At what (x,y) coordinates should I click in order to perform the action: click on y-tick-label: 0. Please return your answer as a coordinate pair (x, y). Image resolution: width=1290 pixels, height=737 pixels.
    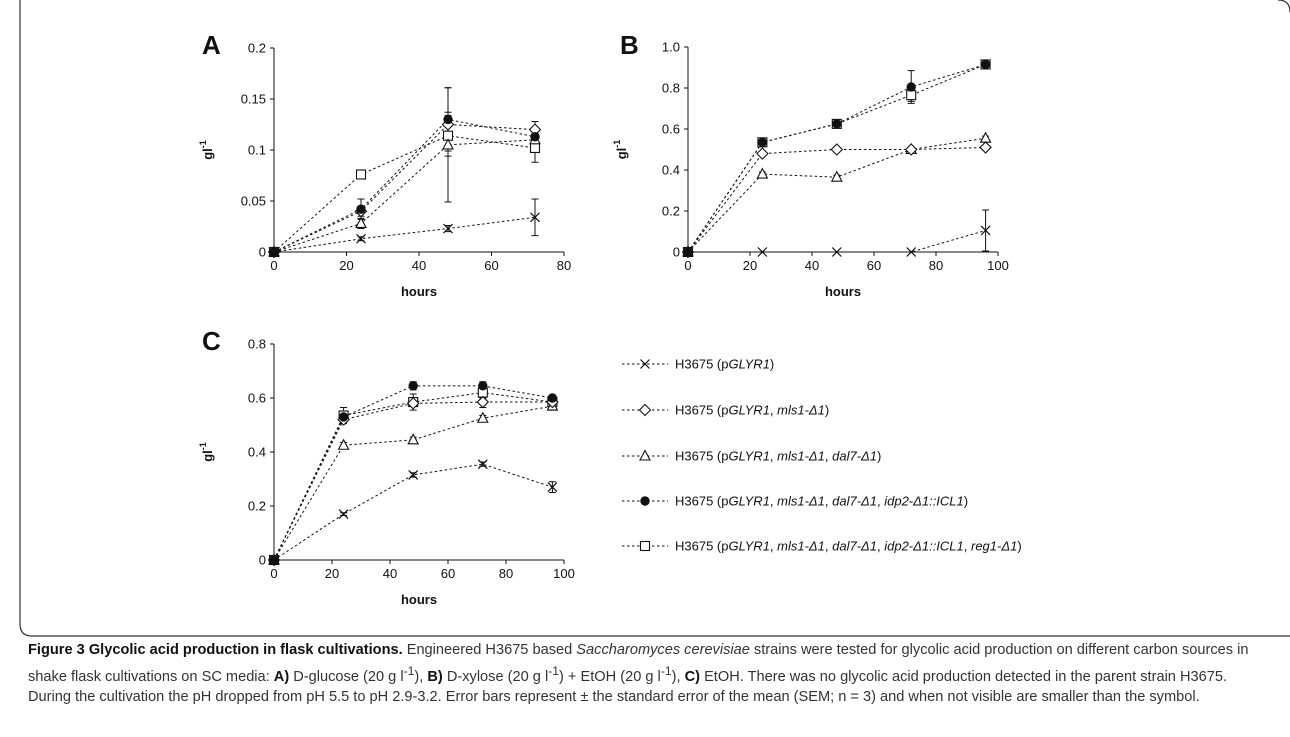
    Looking at the image, I should click on (676, 252).